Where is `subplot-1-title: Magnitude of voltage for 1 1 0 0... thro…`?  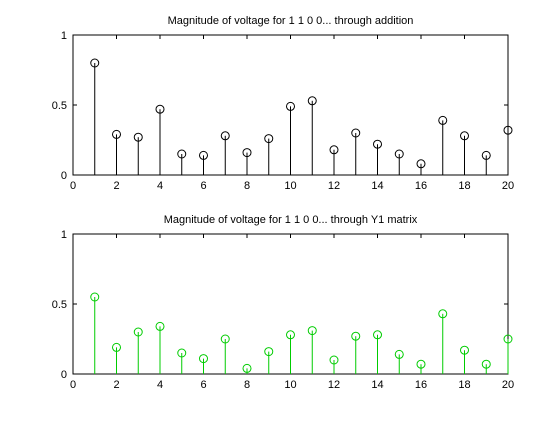
subplot-1-title: Magnitude of voltage for 1 1 0 0... thro… is located at coordinates (291, 21).